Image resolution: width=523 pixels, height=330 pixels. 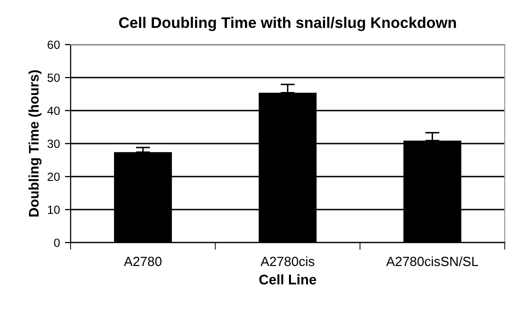 I want to click on y-tick-label: 10, so click(x=54, y=210).